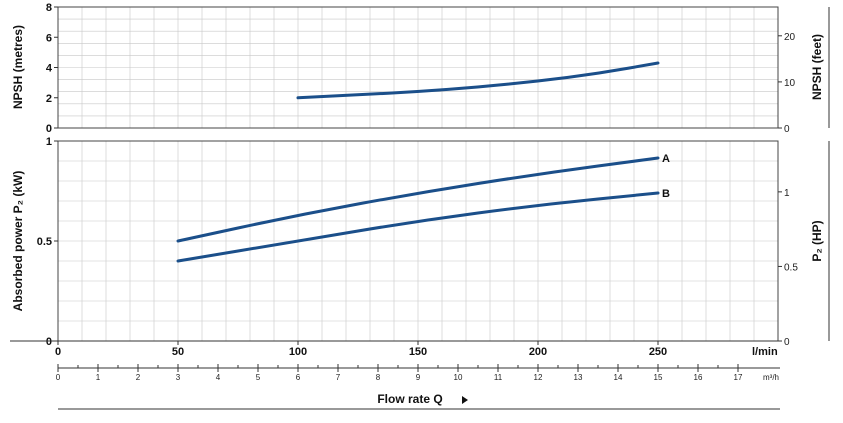 This screenshot has width=843, height=423. Describe the element at coordinates (49, 38) in the screenshot. I see `y-tick-label-left: 6` at that location.